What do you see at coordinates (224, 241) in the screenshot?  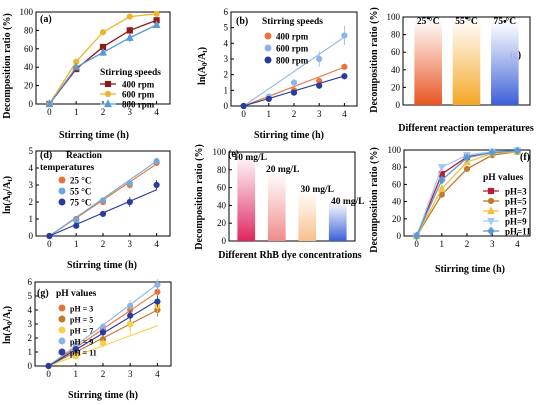 I see `panel-e-ytick-label: 0` at bounding box center [224, 241].